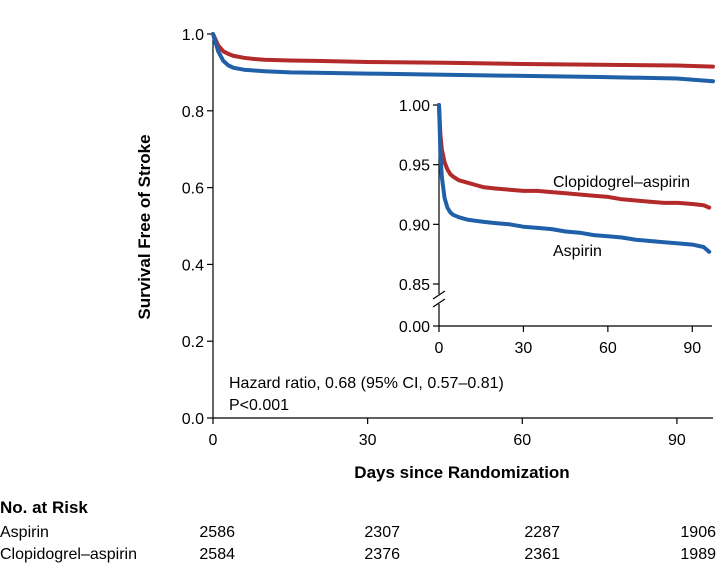  I want to click on risk-value: 2307, so click(382, 532).